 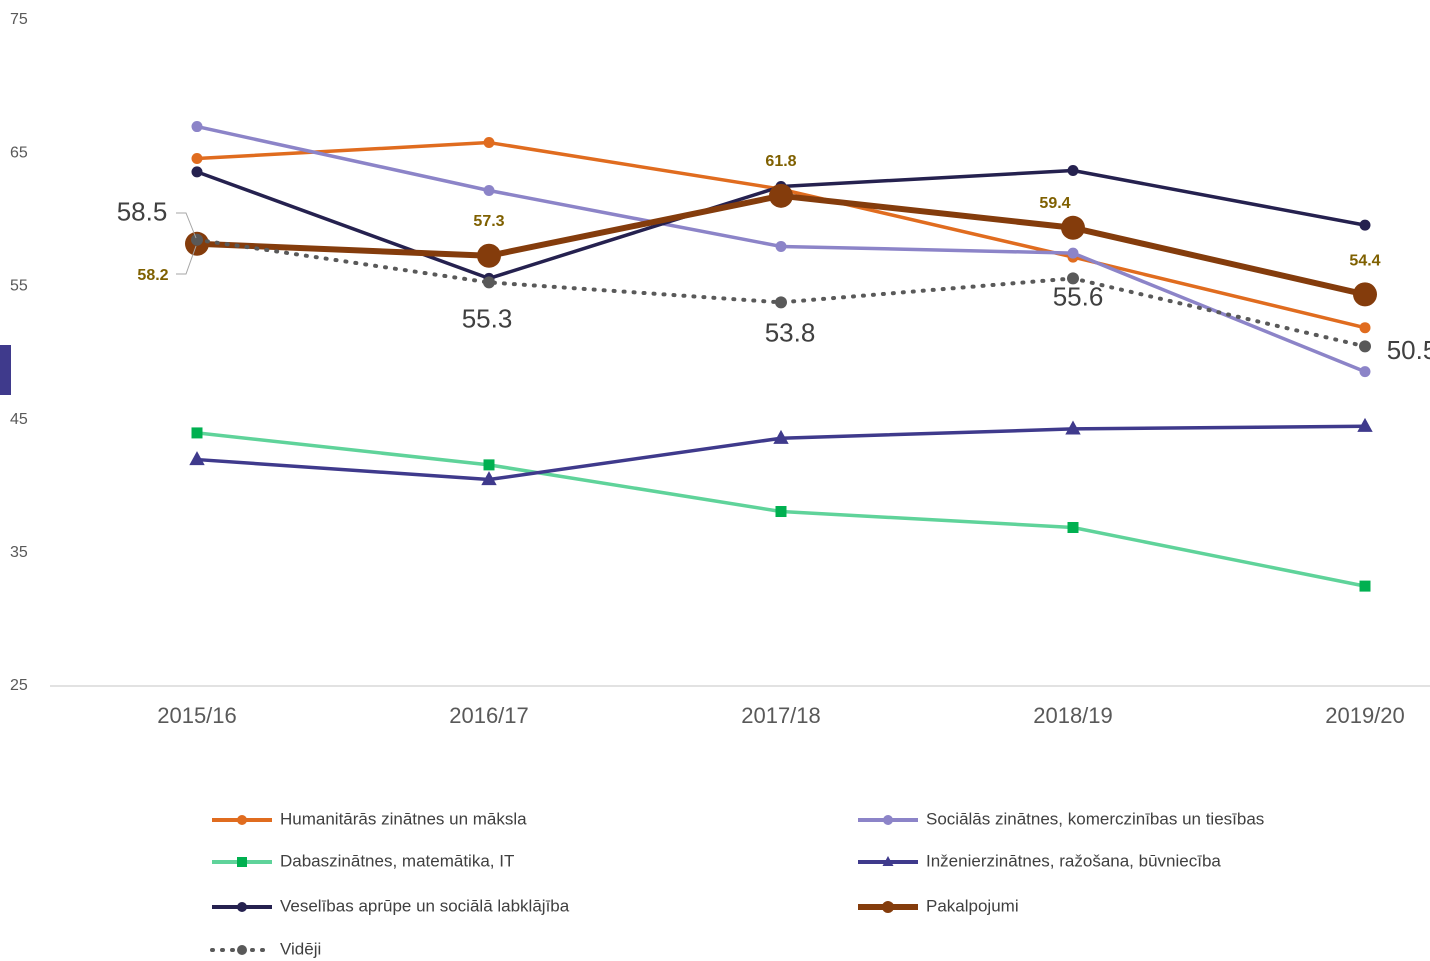 I want to click on legend-label: Vidēji, so click(x=300, y=948).